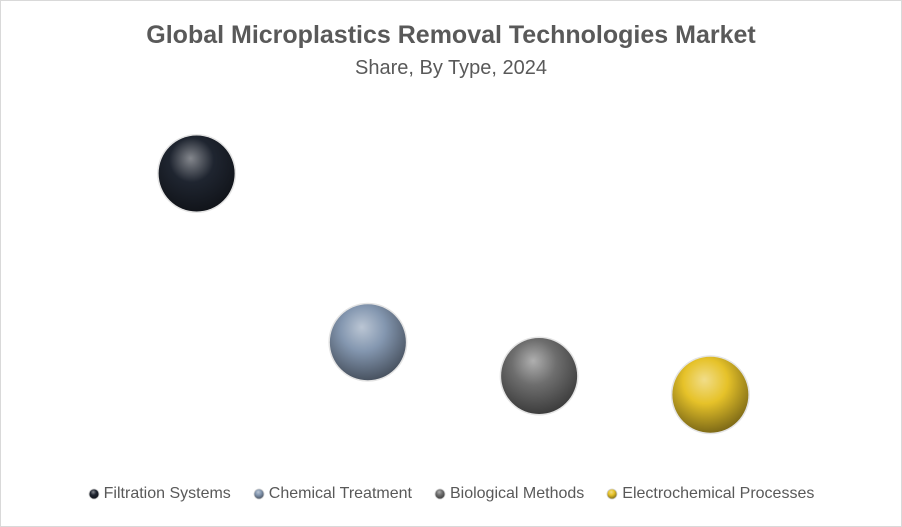 The width and height of the screenshot is (902, 527). I want to click on legend-item: Biological Methods, so click(509, 494).